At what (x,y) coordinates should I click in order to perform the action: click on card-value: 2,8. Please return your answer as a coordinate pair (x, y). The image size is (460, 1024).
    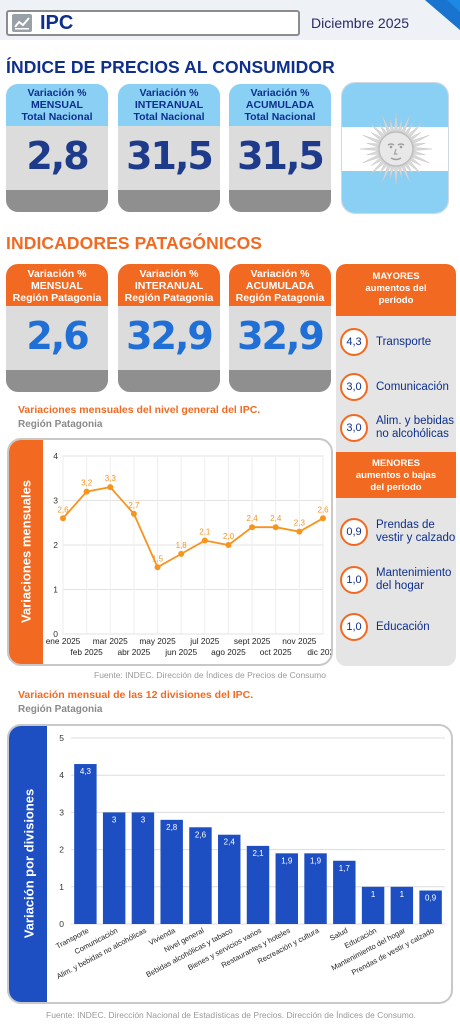
    Looking at the image, I should click on (57, 156).